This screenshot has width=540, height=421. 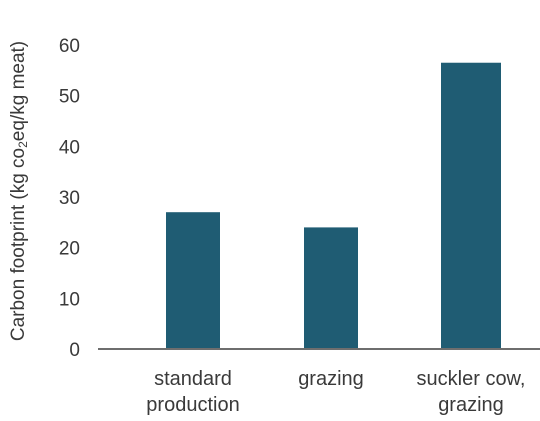 I want to click on y-tick-label: 30, so click(x=69, y=198).